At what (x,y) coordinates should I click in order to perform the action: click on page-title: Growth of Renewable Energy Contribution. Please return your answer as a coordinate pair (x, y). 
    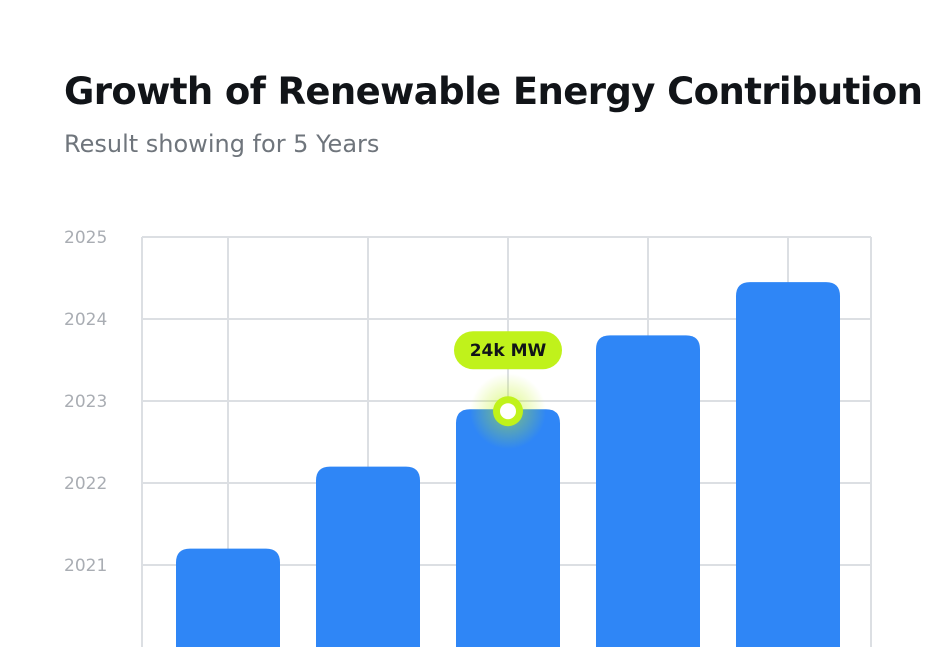
    Looking at the image, I should click on (493, 91).